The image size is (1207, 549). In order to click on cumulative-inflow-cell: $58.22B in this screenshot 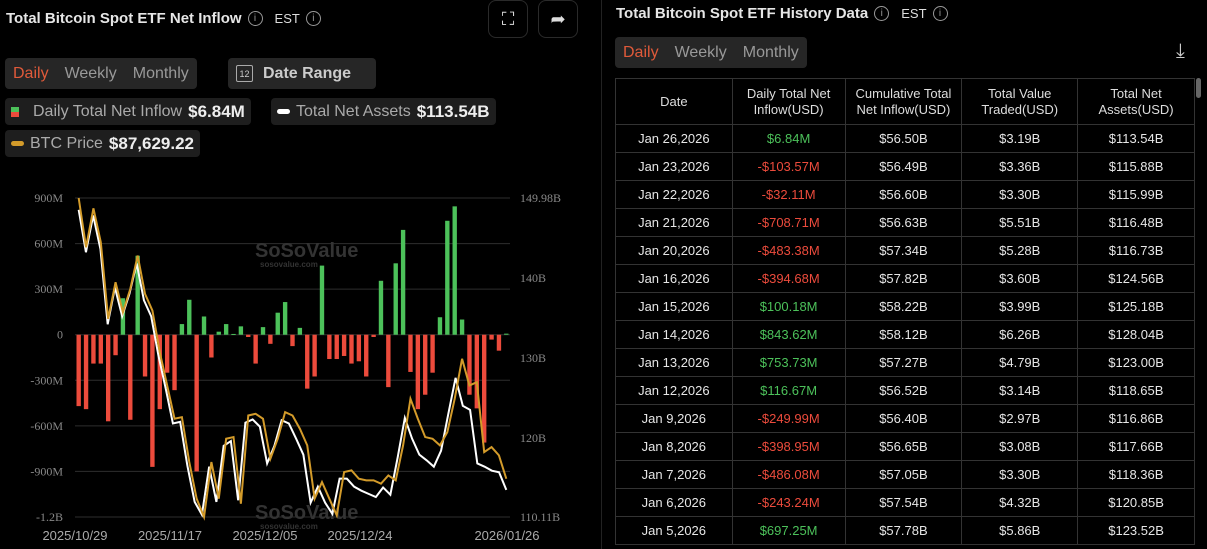, I will do `click(903, 306)`.